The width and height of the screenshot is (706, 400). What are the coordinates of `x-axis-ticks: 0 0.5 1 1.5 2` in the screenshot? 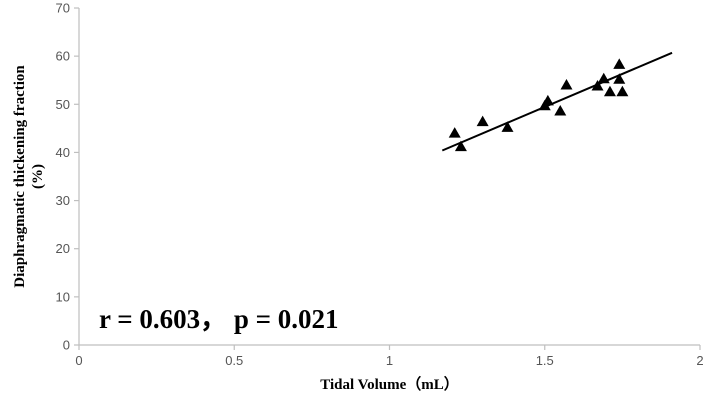 It's located at (389, 356).